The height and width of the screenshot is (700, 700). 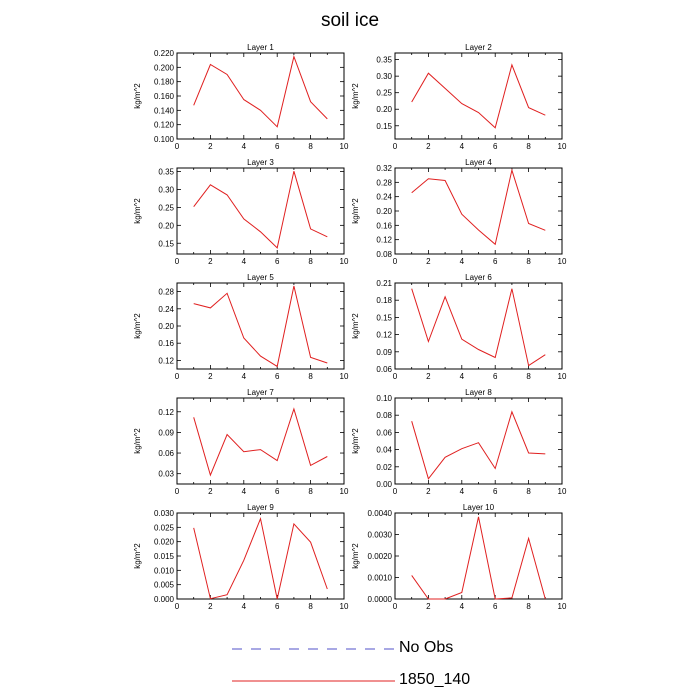 I want to click on chart-6-frame, so click(x=478, y=326).